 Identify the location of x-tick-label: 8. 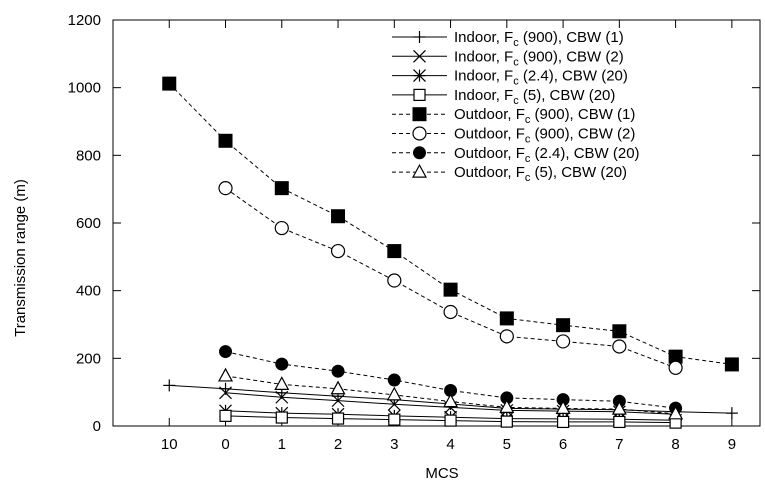
(675, 444).